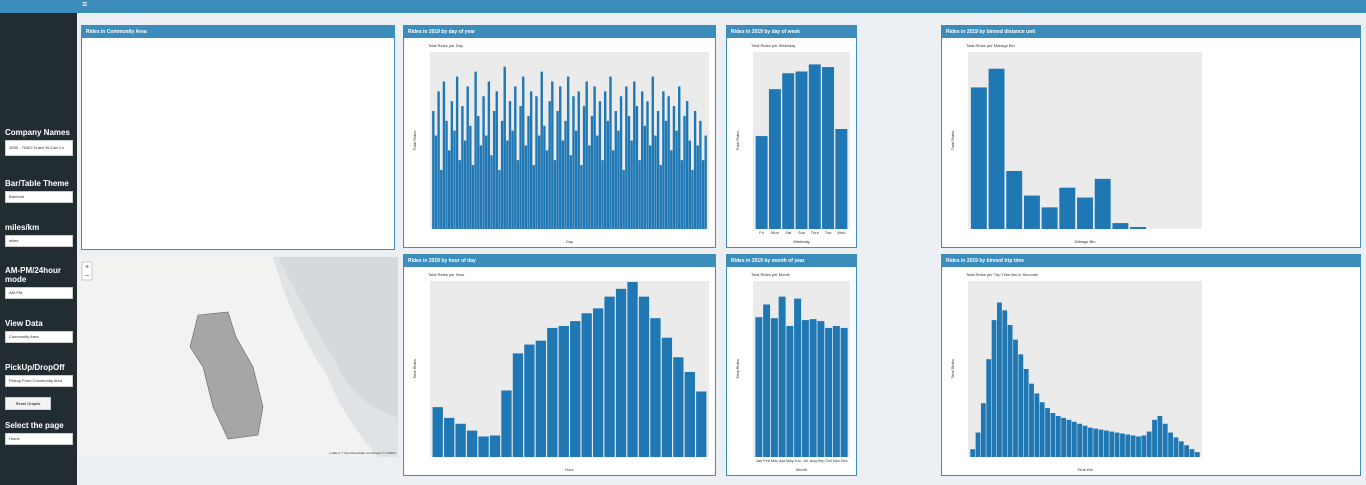  I want to click on select: Home, so click(39, 439).